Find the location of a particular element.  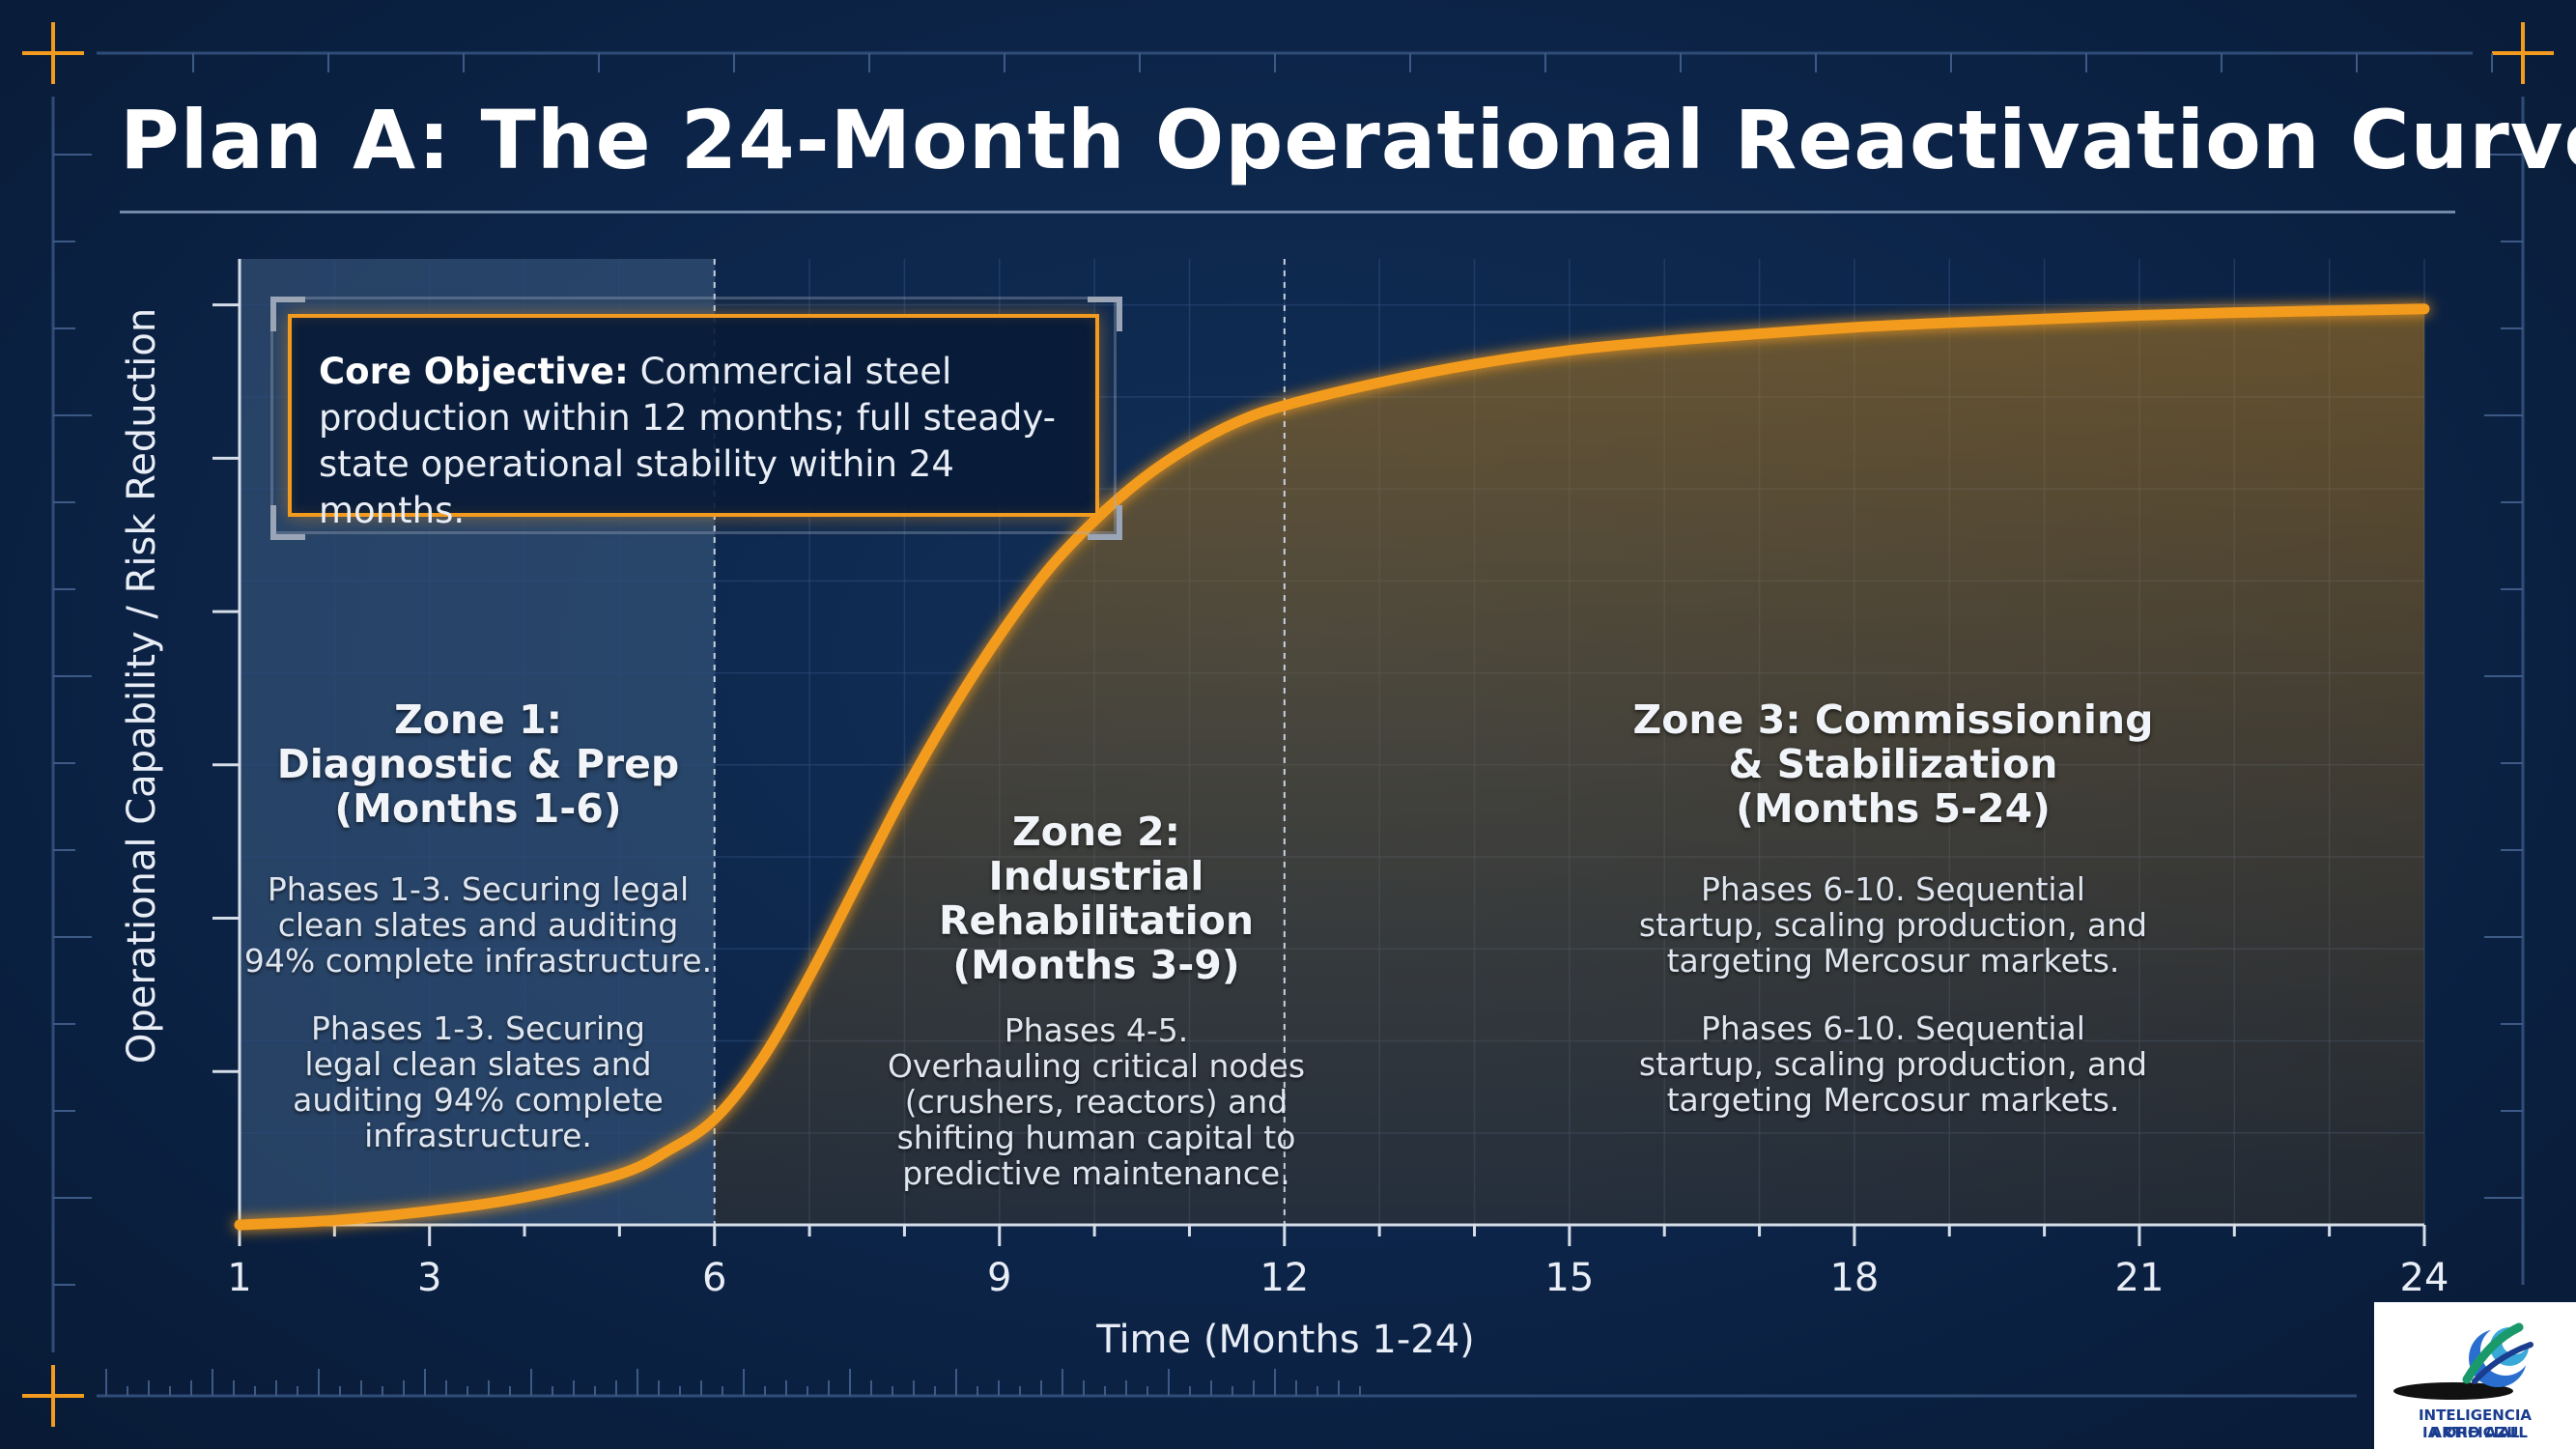

zone-text-line: (crushers, reactors) and is located at coordinates (1096, 1102).